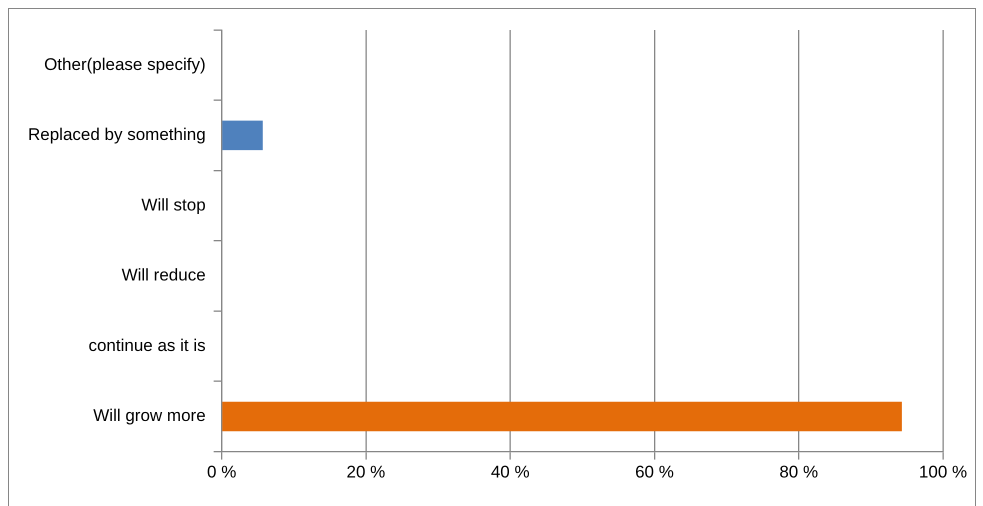 This screenshot has height=506, width=983. What do you see at coordinates (173, 204) in the screenshot?
I see `y-tick-label: Will stop` at bounding box center [173, 204].